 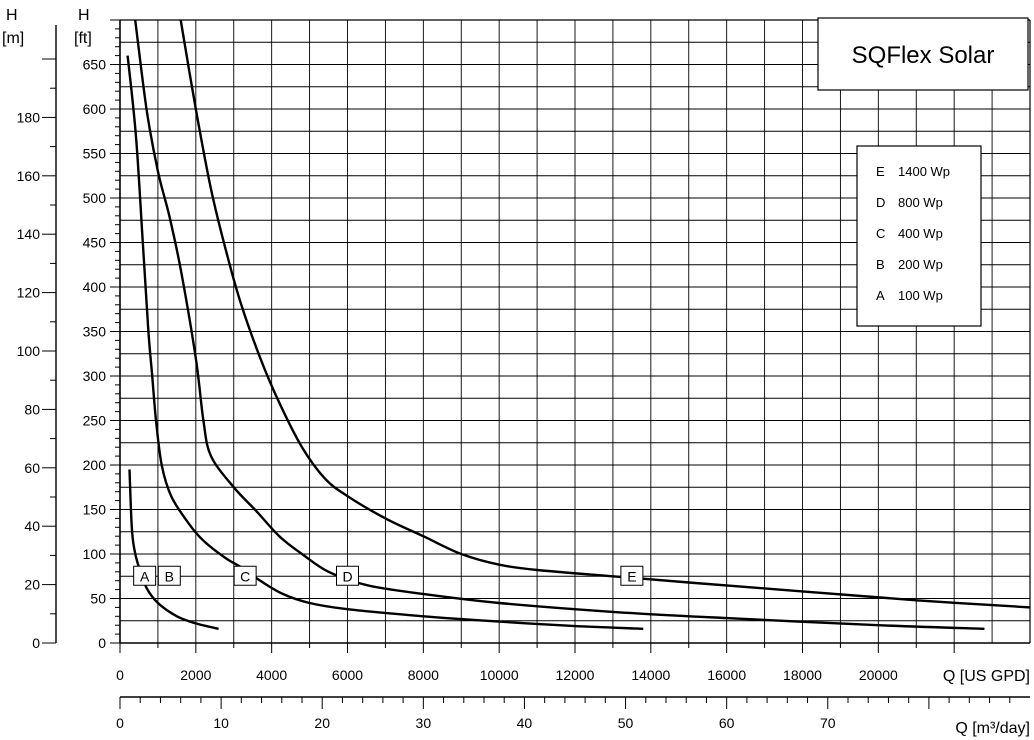 What do you see at coordinates (29, 234) in the screenshot?
I see `y-m-tick-label: 140` at bounding box center [29, 234].